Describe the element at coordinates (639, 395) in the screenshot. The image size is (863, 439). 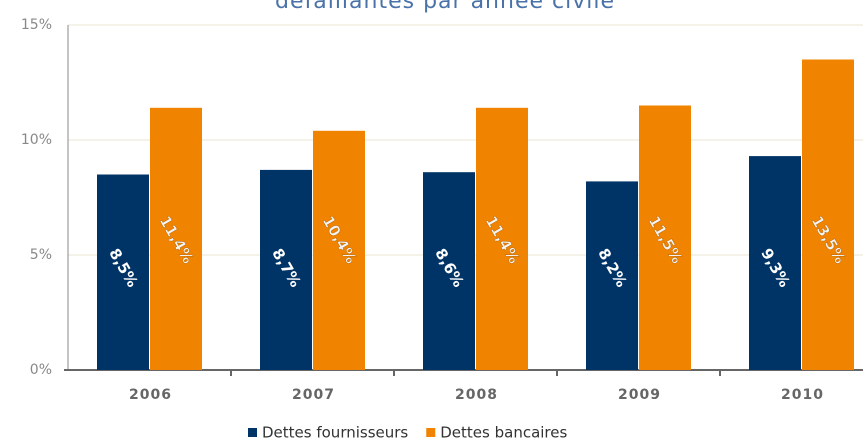
I see `x-tick-label: 2009` at that location.